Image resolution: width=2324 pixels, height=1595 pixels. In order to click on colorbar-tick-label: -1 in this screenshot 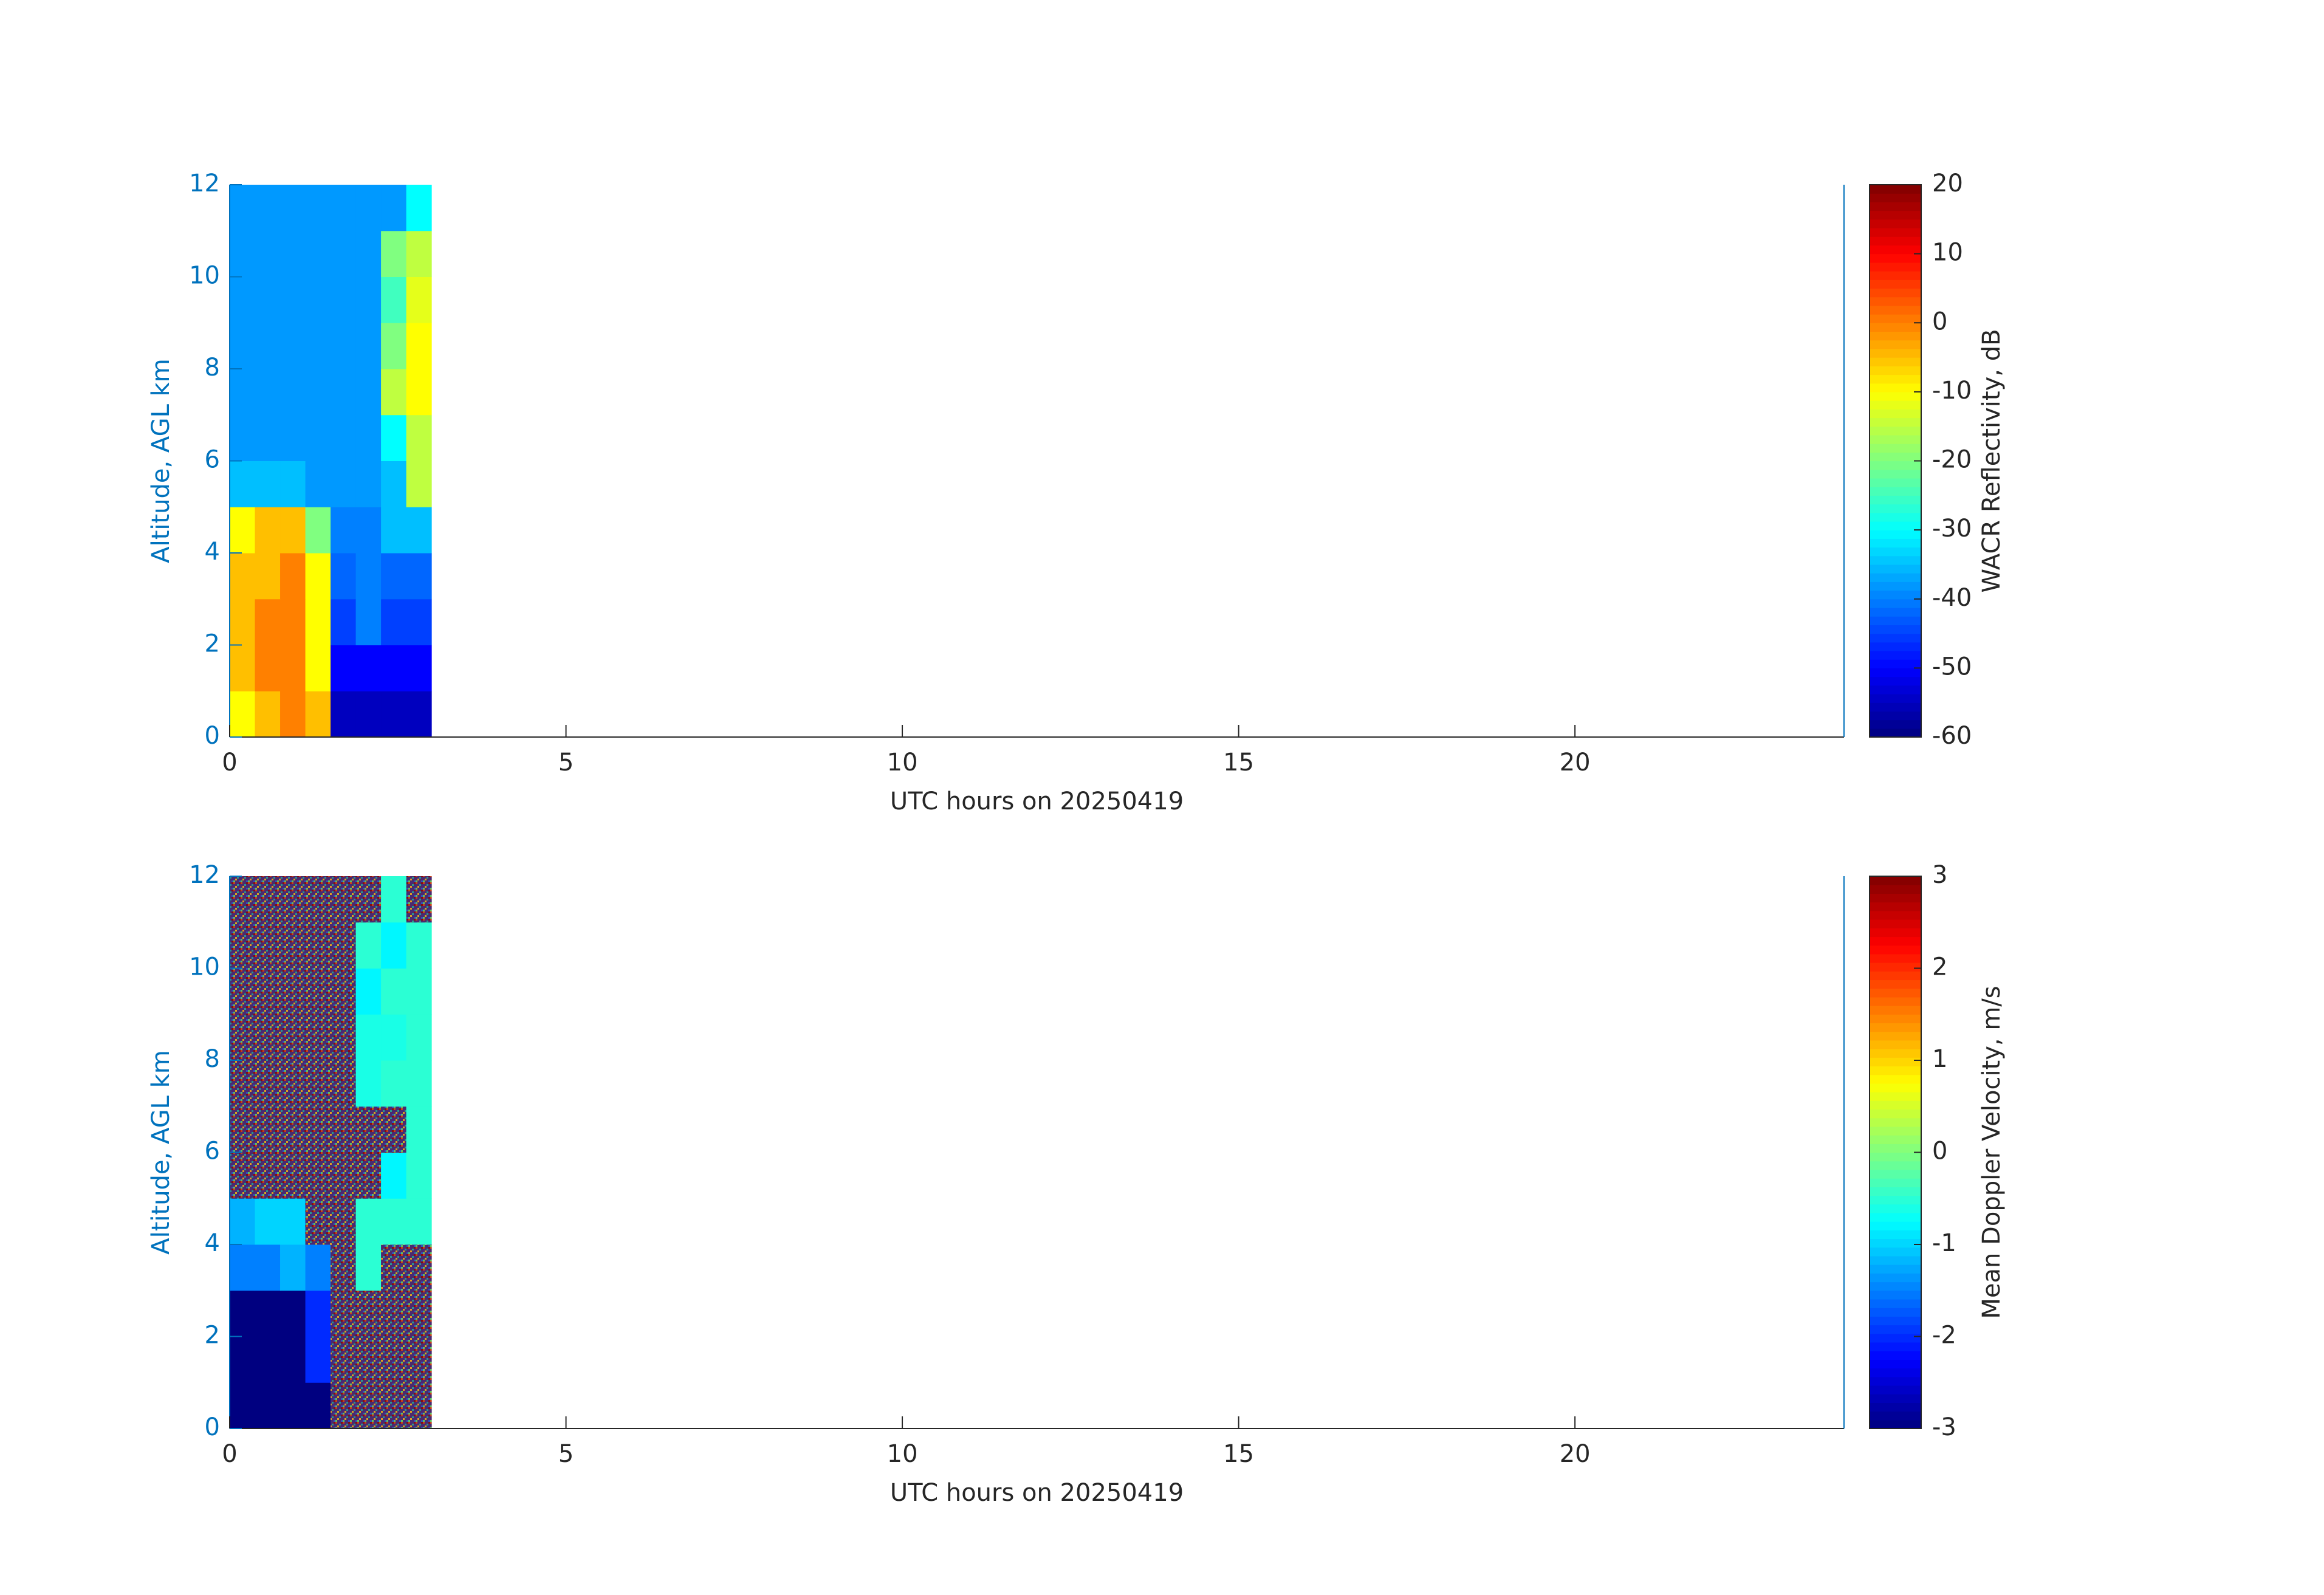, I will do `click(1944, 1243)`.